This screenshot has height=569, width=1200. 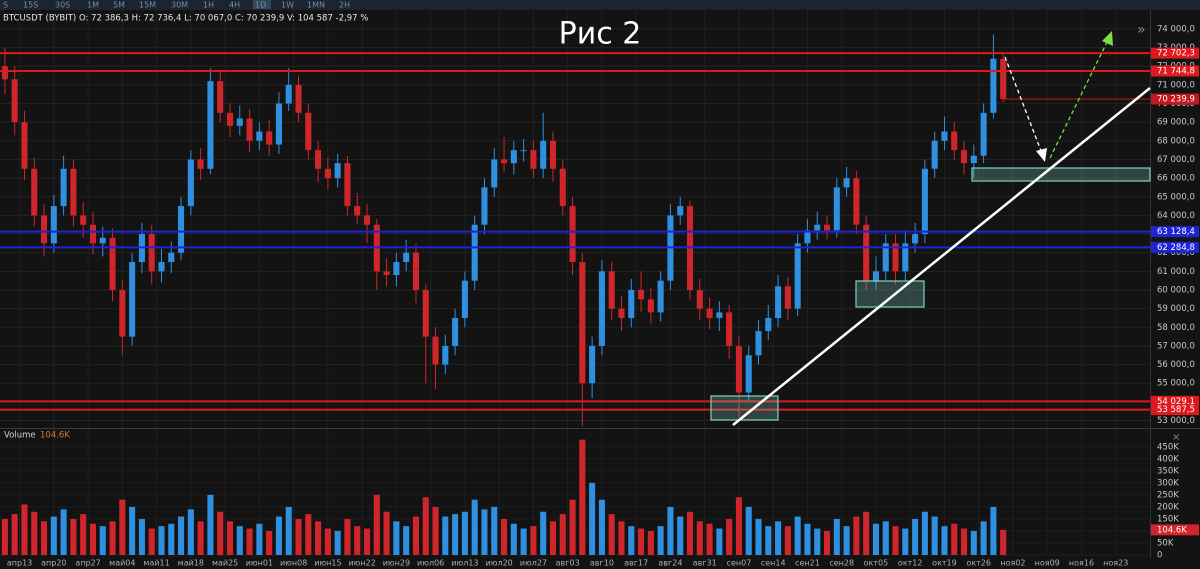 I want to click on y-tick-label: 53 000,0, so click(x=1176, y=421).